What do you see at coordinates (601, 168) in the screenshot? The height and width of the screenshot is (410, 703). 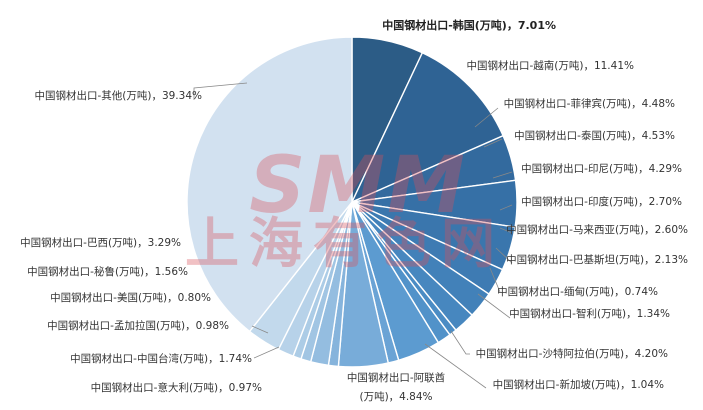 I see `slice-label-5: 中国钢材出口-印尼(万吨)，4.29%` at bounding box center [601, 168].